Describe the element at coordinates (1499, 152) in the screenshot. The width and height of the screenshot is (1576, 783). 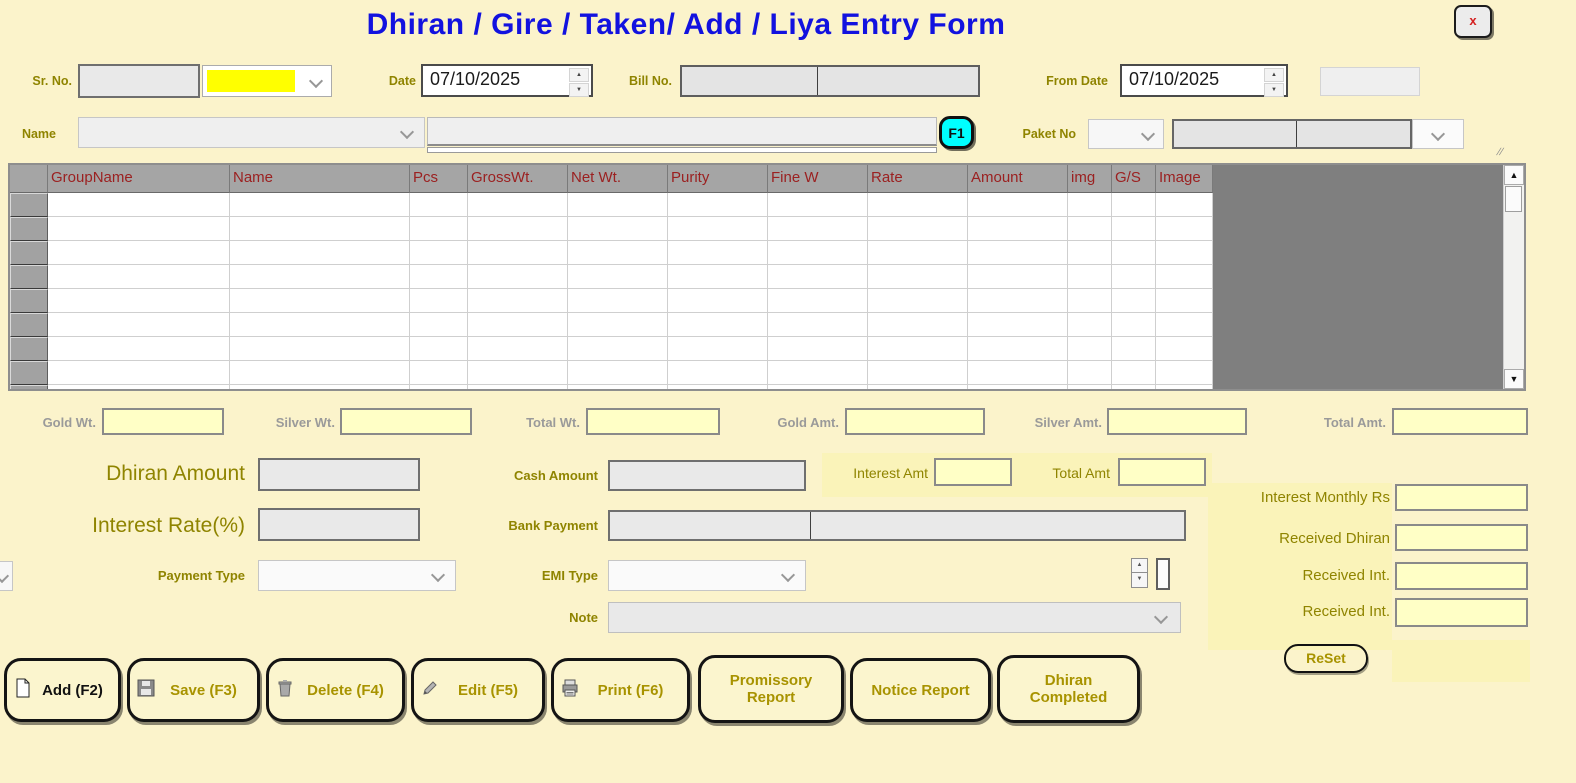
I see `resize-grip-icon: //` at that location.